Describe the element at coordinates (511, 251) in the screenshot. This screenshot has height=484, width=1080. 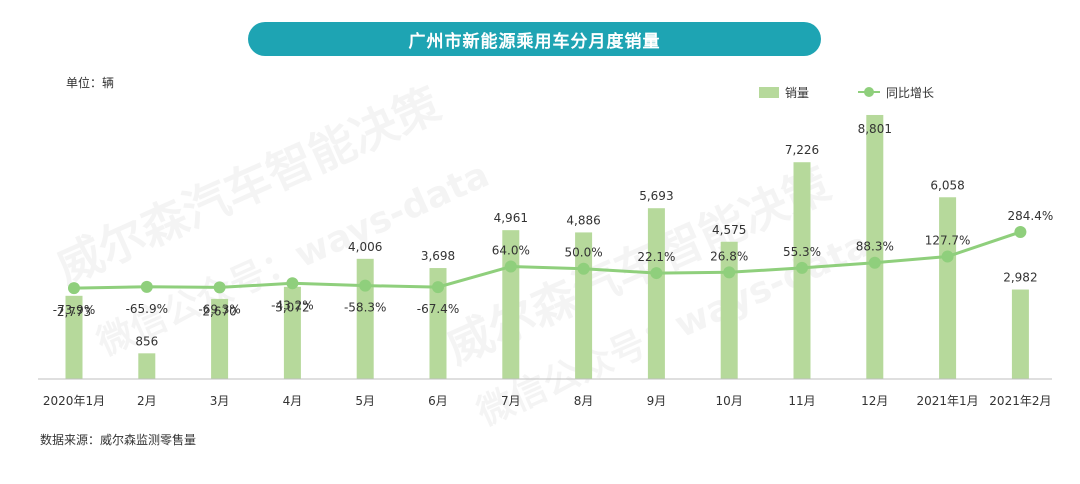
I see `yoy-value-label-6: 64.0%` at that location.